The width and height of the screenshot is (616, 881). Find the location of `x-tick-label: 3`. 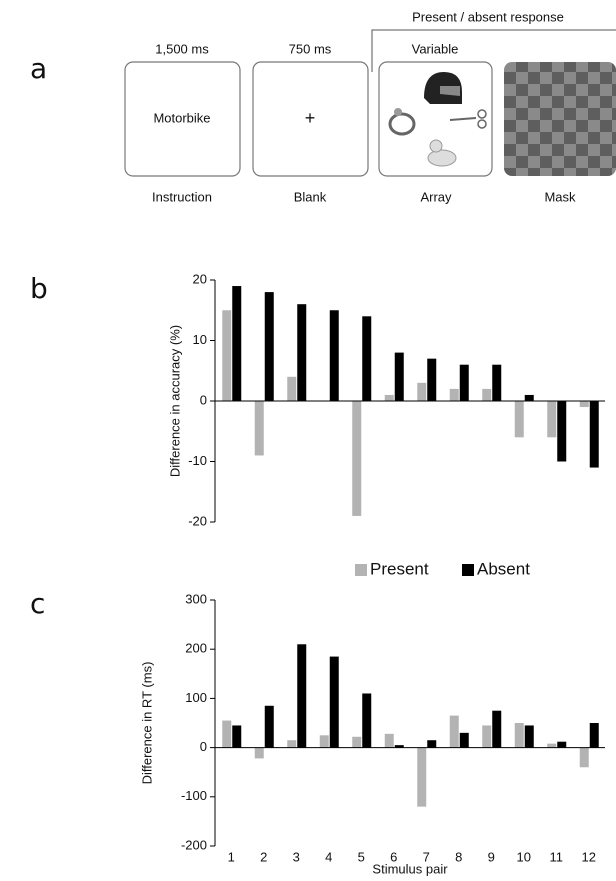

x-tick-label: 3 is located at coordinates (296, 856).